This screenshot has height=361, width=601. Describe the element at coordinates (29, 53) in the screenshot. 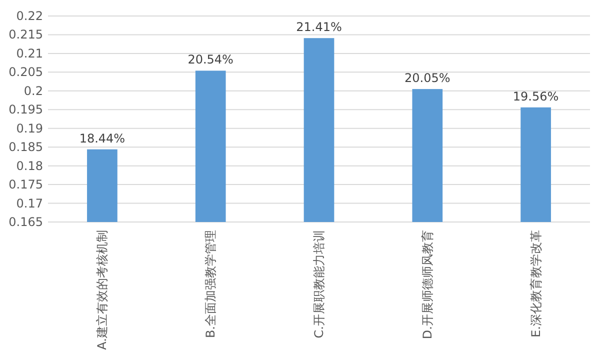

I see `y-tick-label: 0.21` at that location.